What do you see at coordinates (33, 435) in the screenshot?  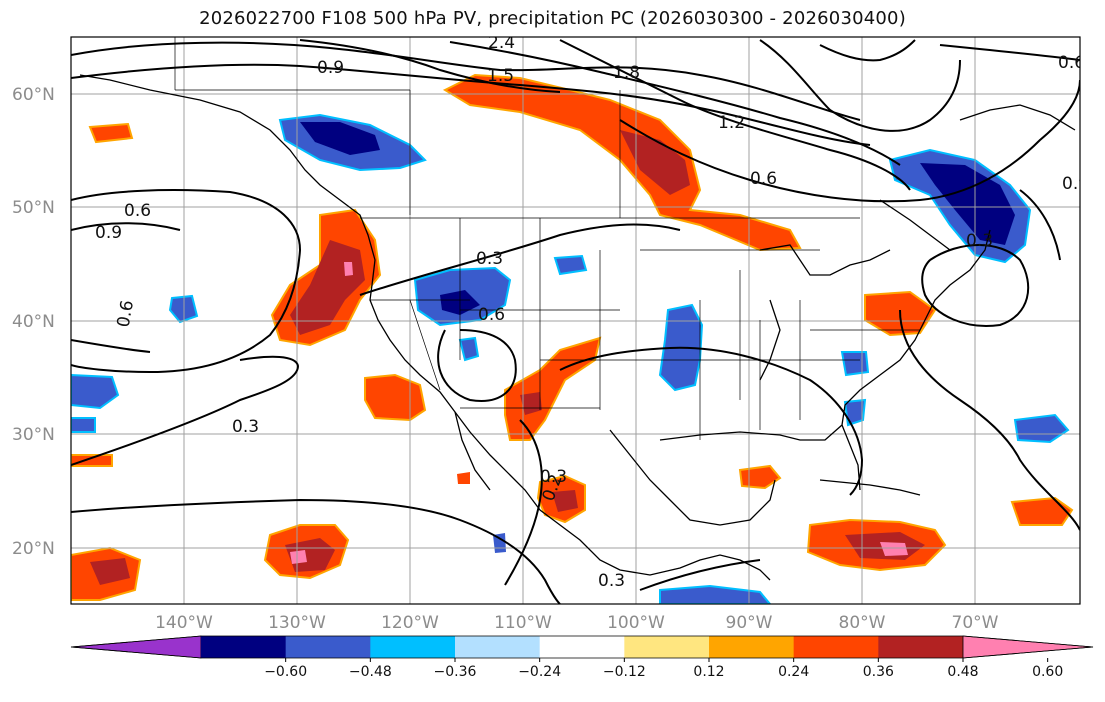 I see `lat-tick-label: 30°N` at bounding box center [33, 435].